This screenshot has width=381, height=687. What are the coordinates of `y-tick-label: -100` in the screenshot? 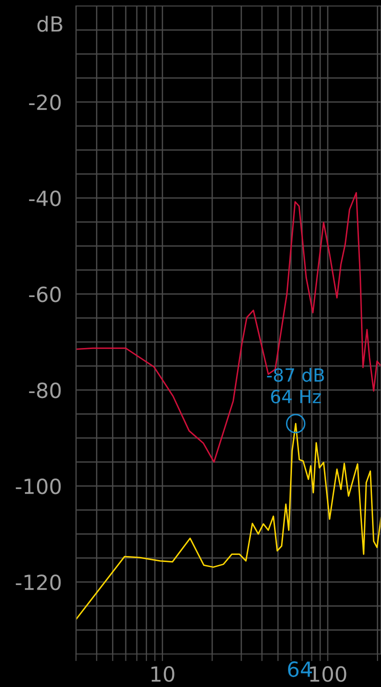 It's located at (38, 486).